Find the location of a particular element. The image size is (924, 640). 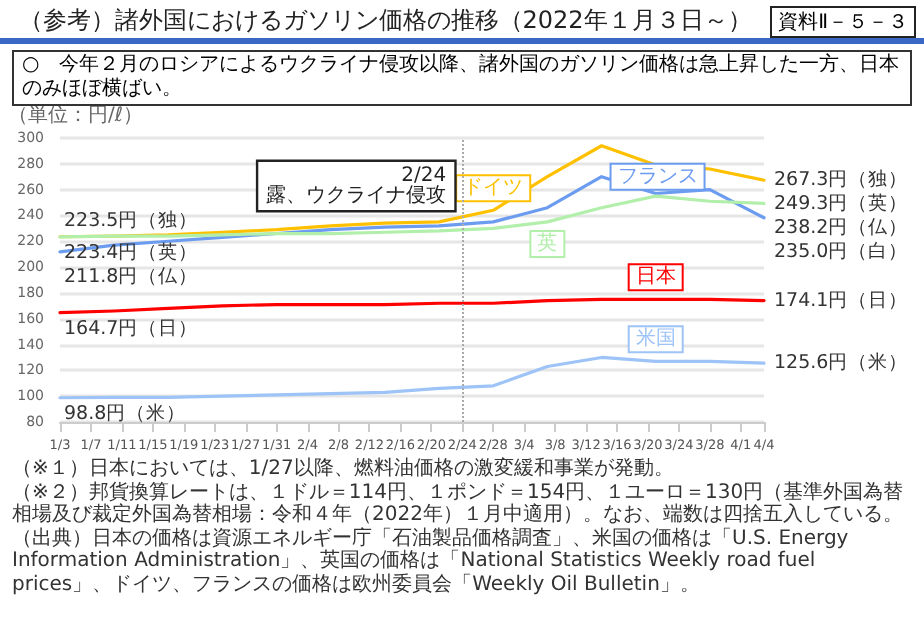

data-label: 211.8円（仏） is located at coordinates (131, 276).